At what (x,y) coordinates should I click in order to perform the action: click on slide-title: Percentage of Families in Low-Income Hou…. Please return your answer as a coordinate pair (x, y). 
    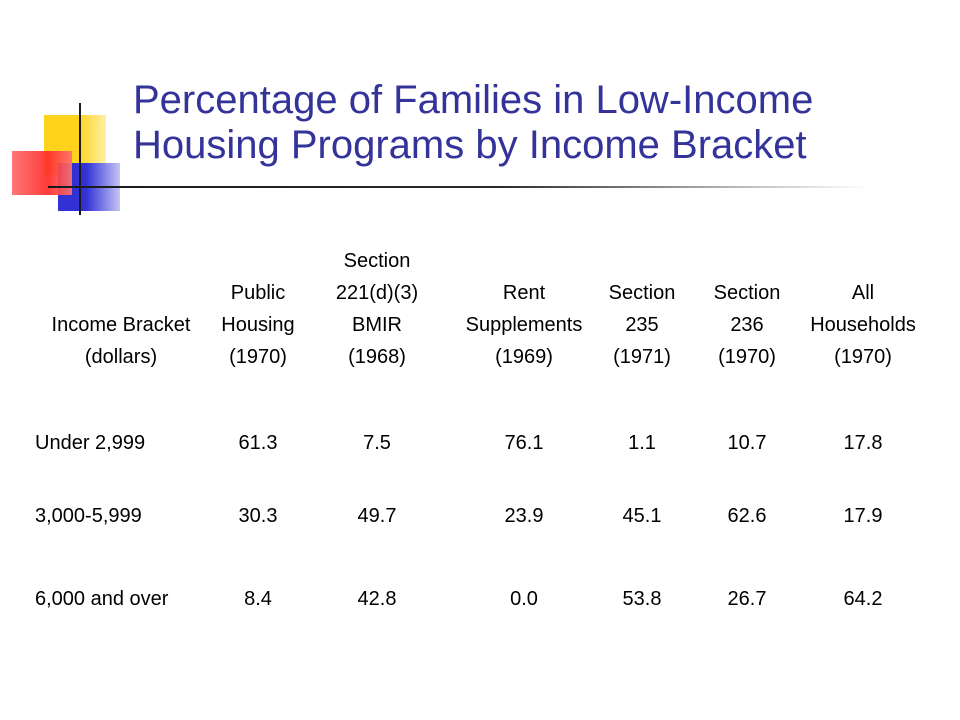
    Looking at the image, I should click on (533, 123).